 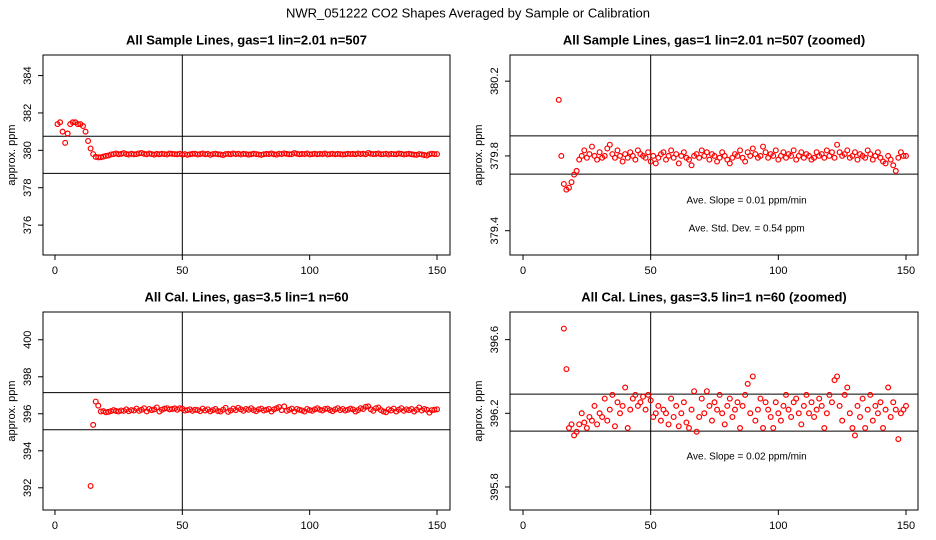 What do you see at coordinates (747, 201) in the screenshot?
I see `annotation: Ave. Slope = 0.01 ppm/min` at bounding box center [747, 201].